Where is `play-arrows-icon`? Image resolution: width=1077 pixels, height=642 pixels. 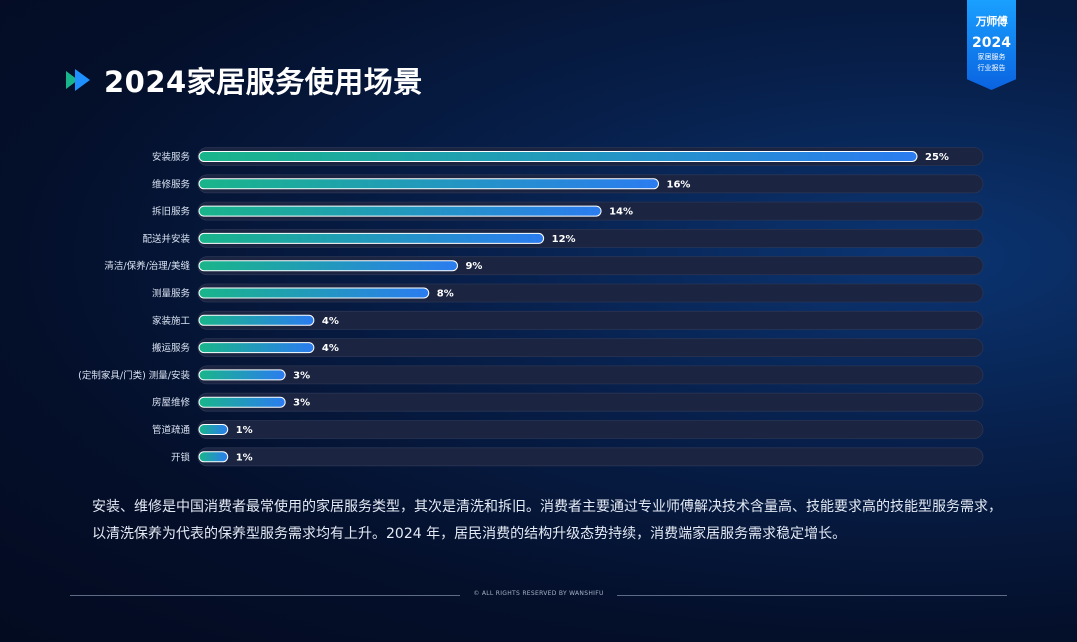
play-arrows-icon is located at coordinates (78, 80).